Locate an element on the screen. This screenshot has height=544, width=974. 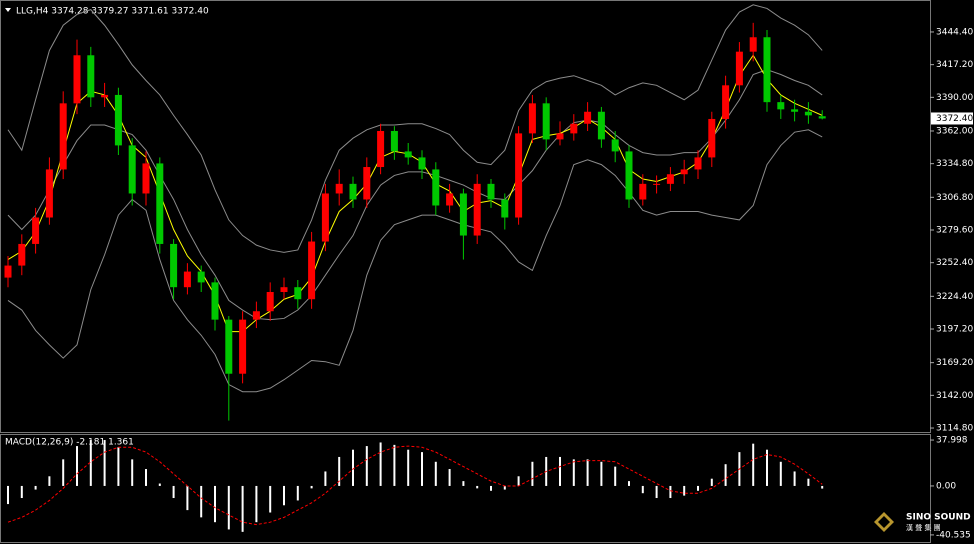
signal-line is located at coordinates (415, 485).